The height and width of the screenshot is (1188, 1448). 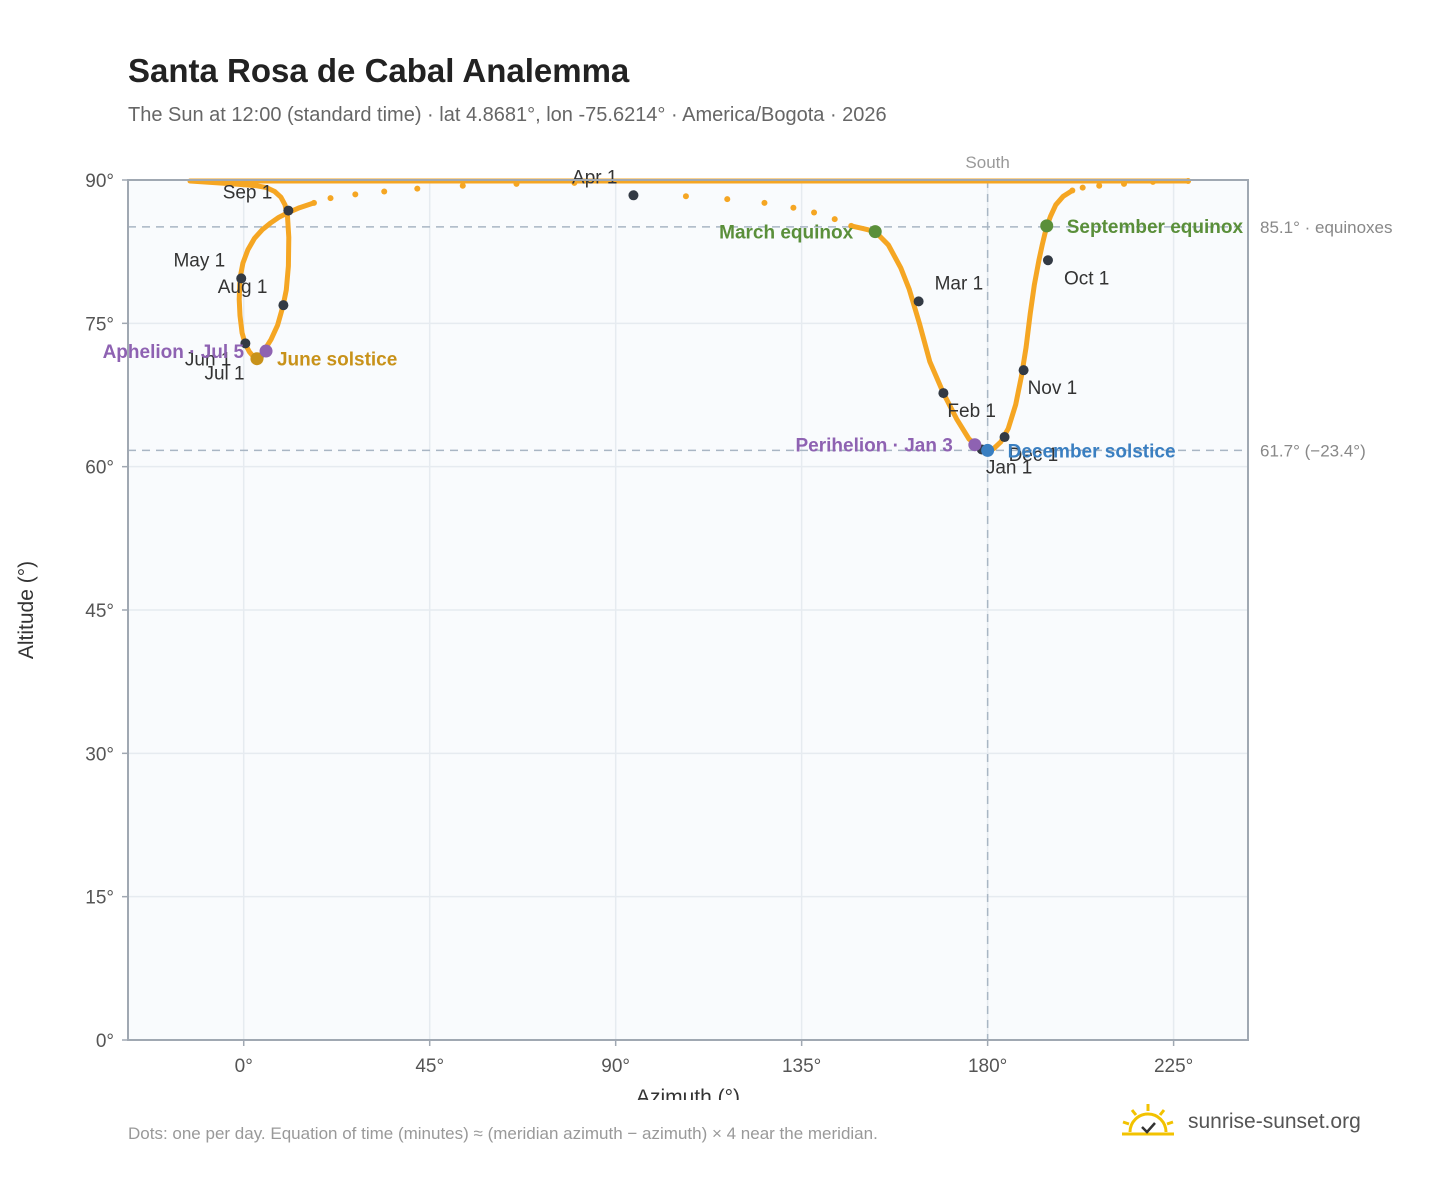 I want to click on y-tick-label: 45°, so click(x=99, y=611).